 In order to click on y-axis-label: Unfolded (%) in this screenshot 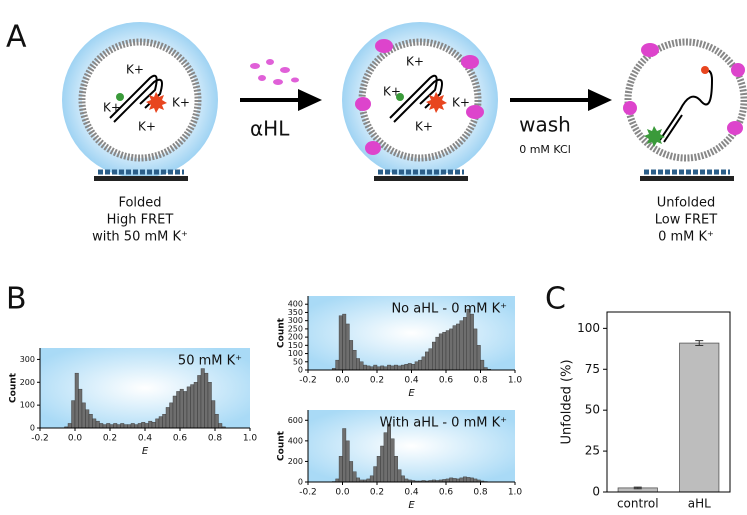, I will do `click(567, 401)`.